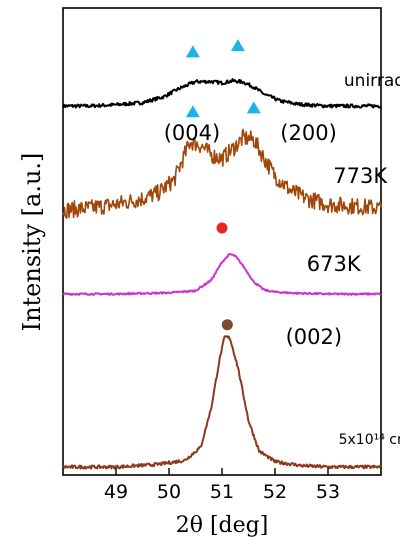 Image resolution: width=400 pixels, height=550 pixels. What do you see at coordinates (314, 337) in the screenshot?
I see `annotation-label: (002)` at bounding box center [314, 337].